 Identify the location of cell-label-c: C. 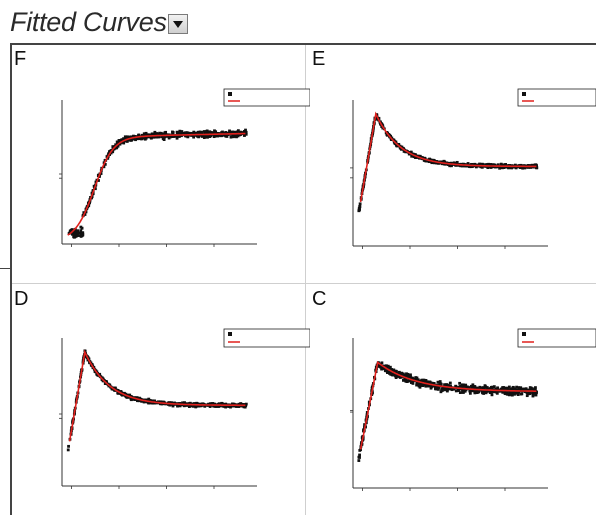
(319, 299).